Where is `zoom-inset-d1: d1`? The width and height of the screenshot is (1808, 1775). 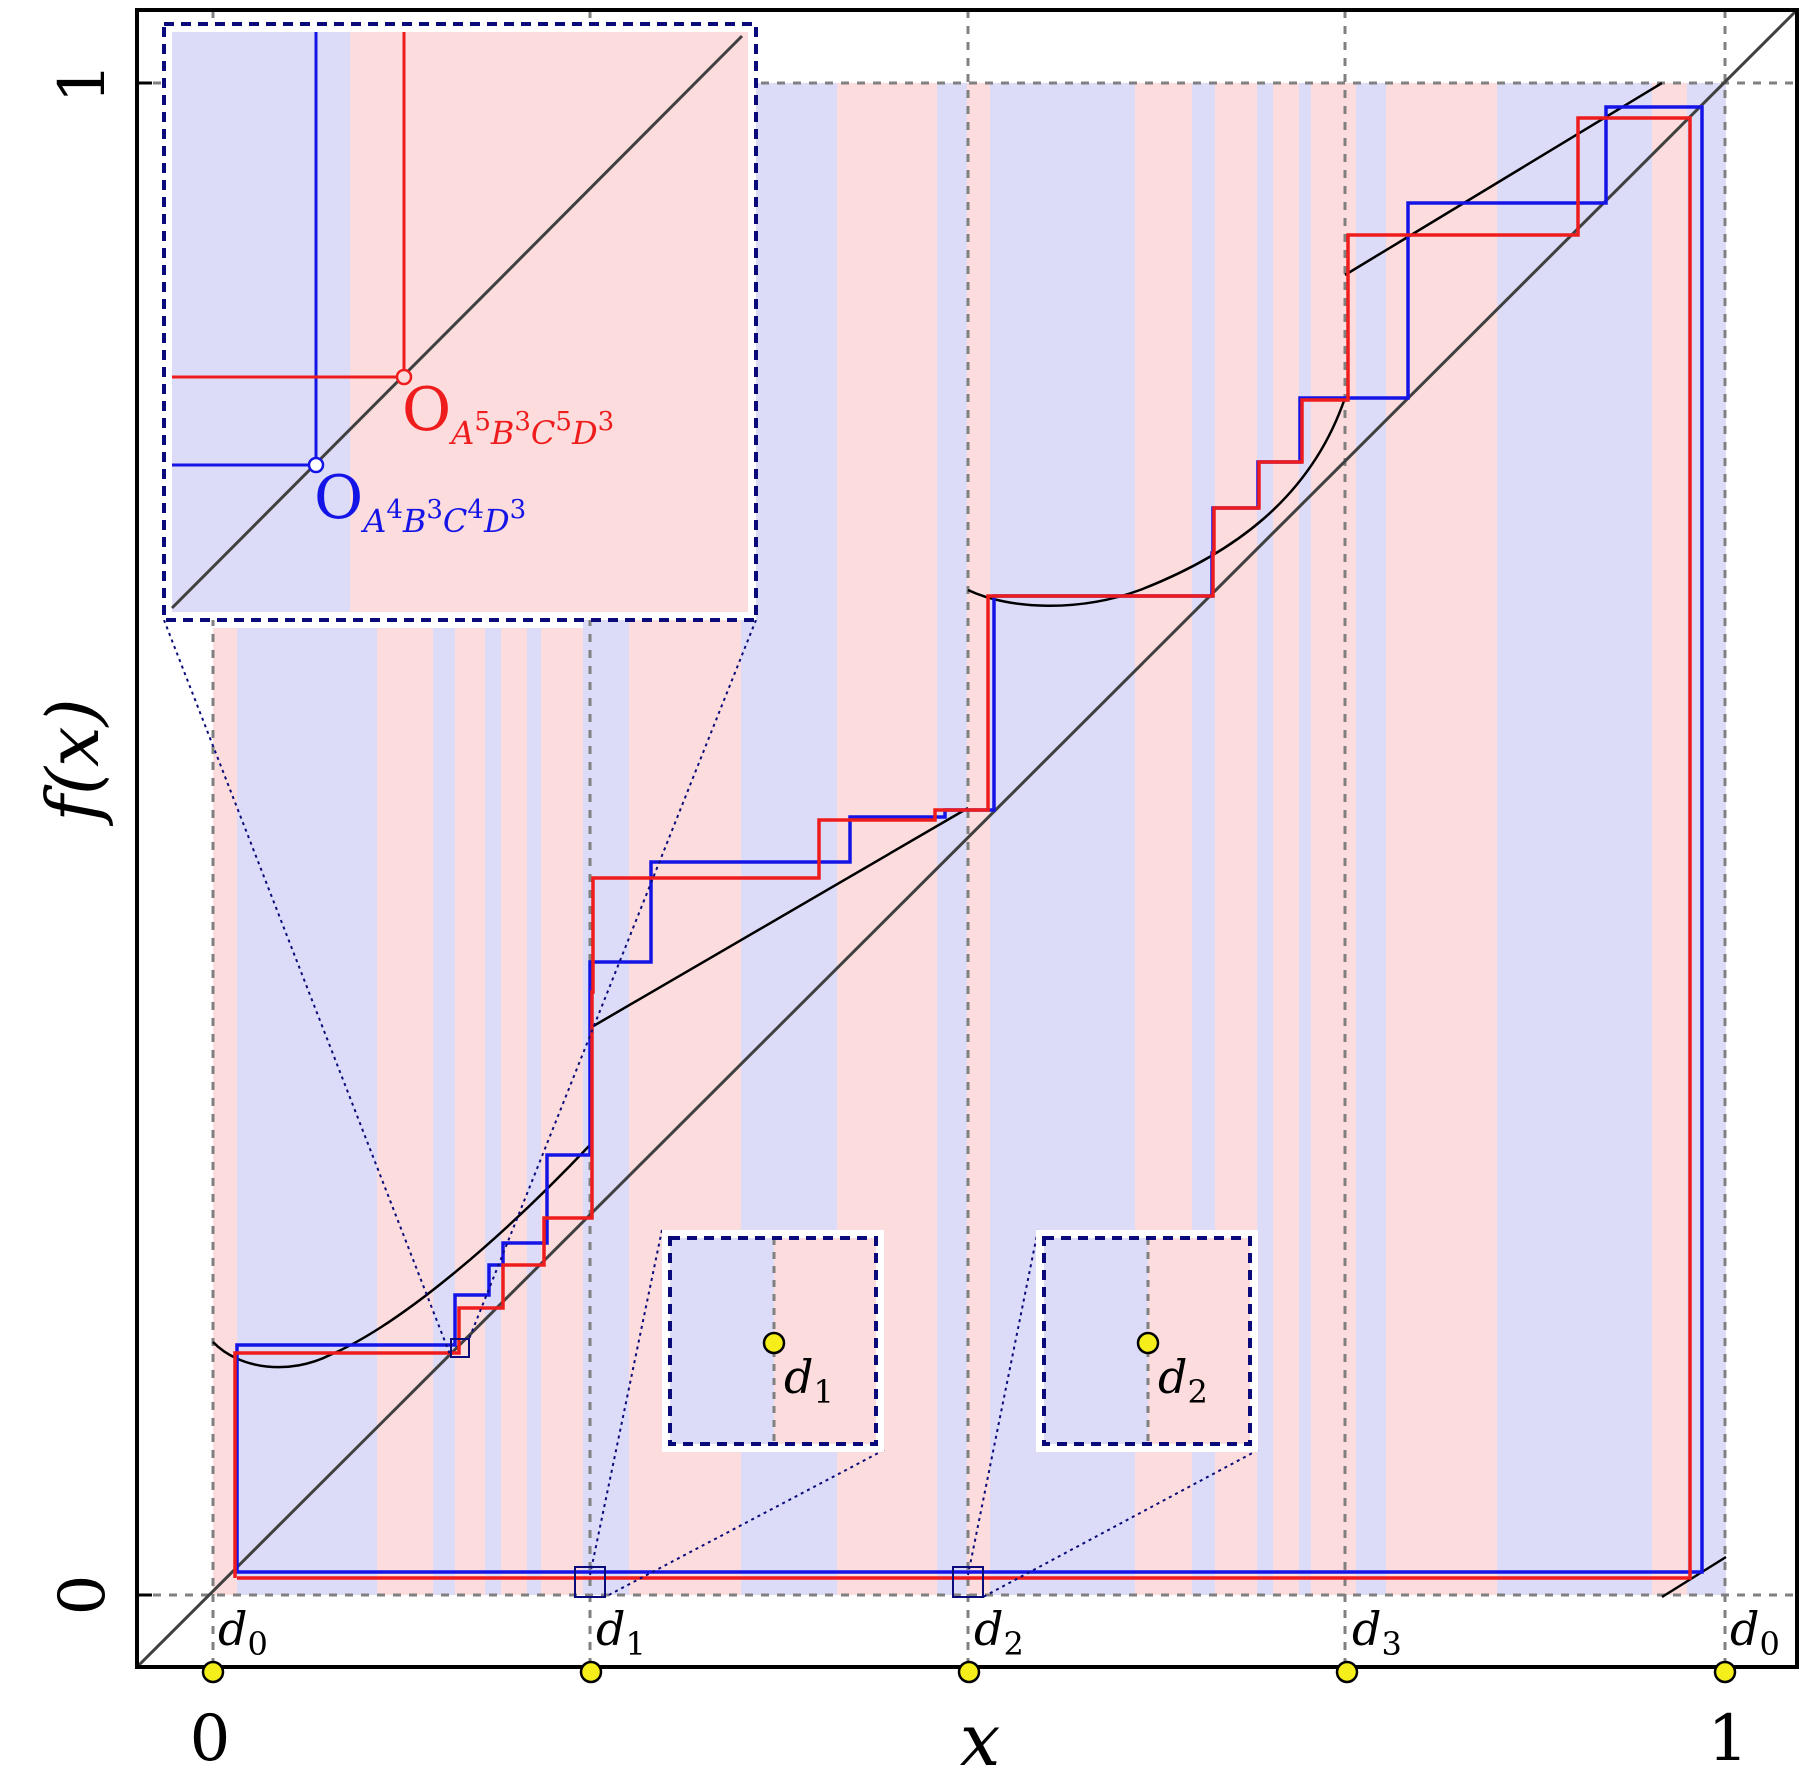
zoom-inset-d1: d1 is located at coordinates (773, 1341).